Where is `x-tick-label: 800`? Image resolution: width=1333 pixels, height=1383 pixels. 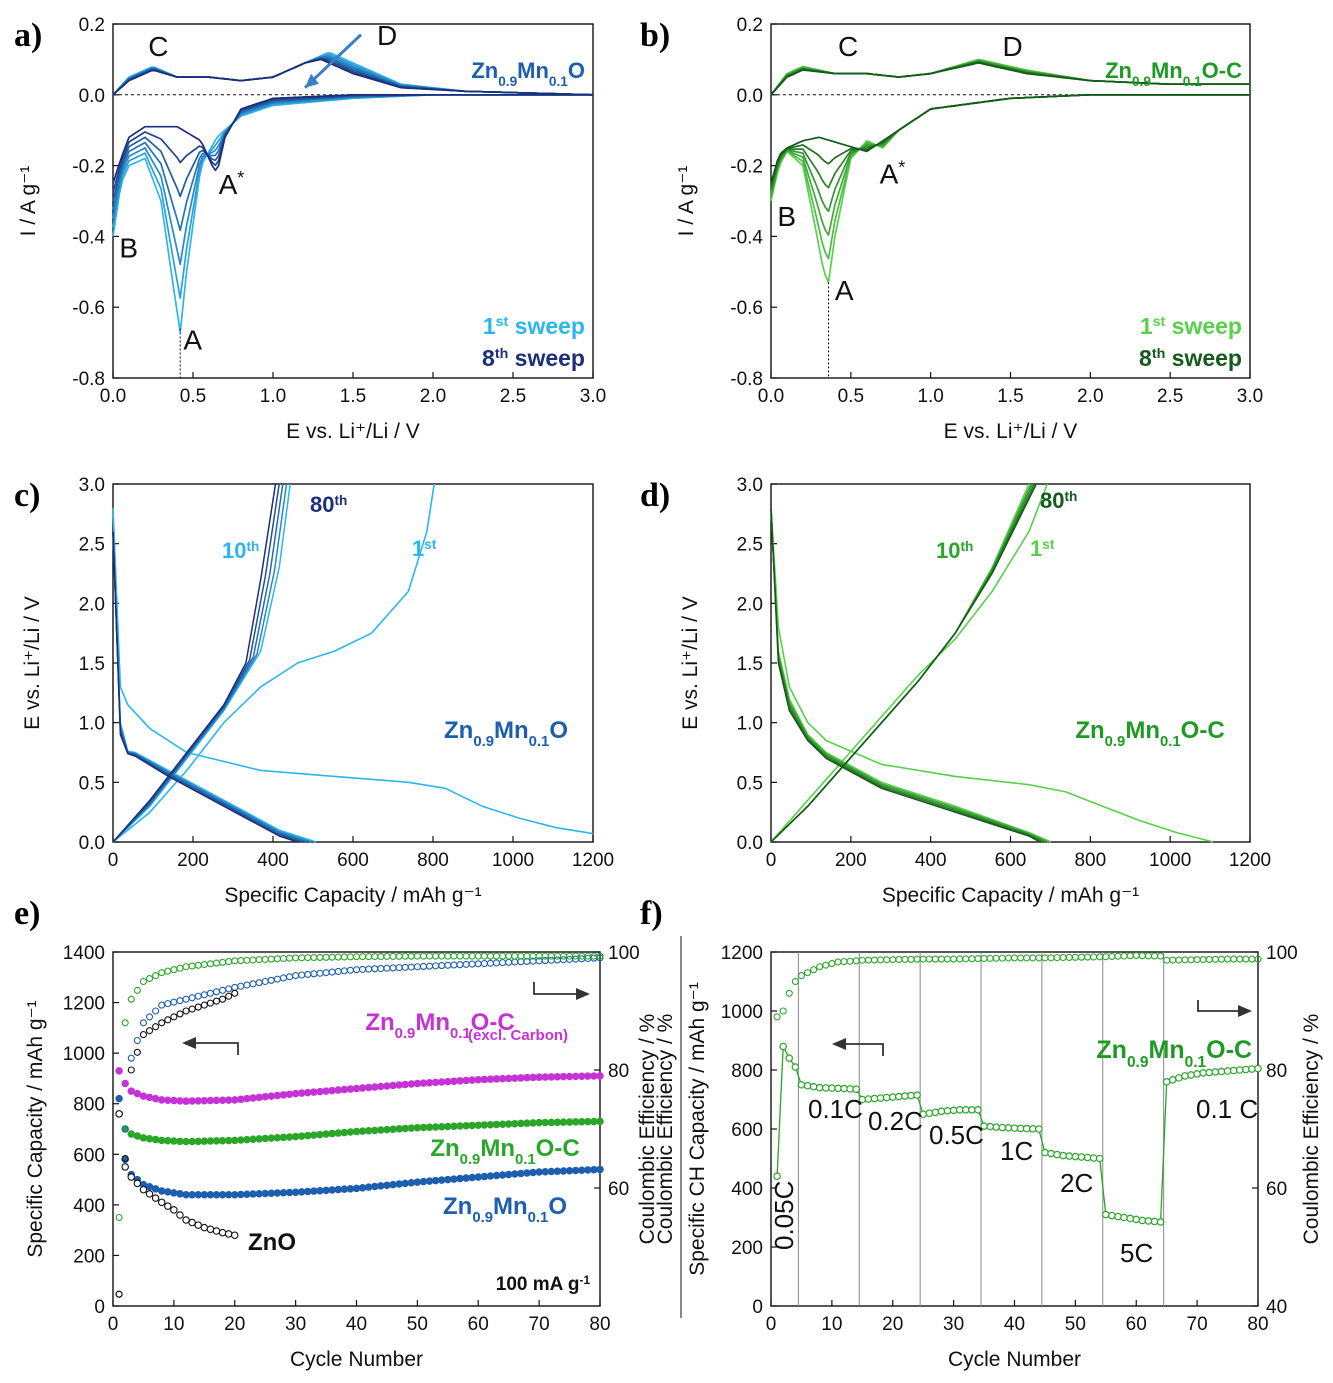
x-tick-label: 800 is located at coordinates (433, 860).